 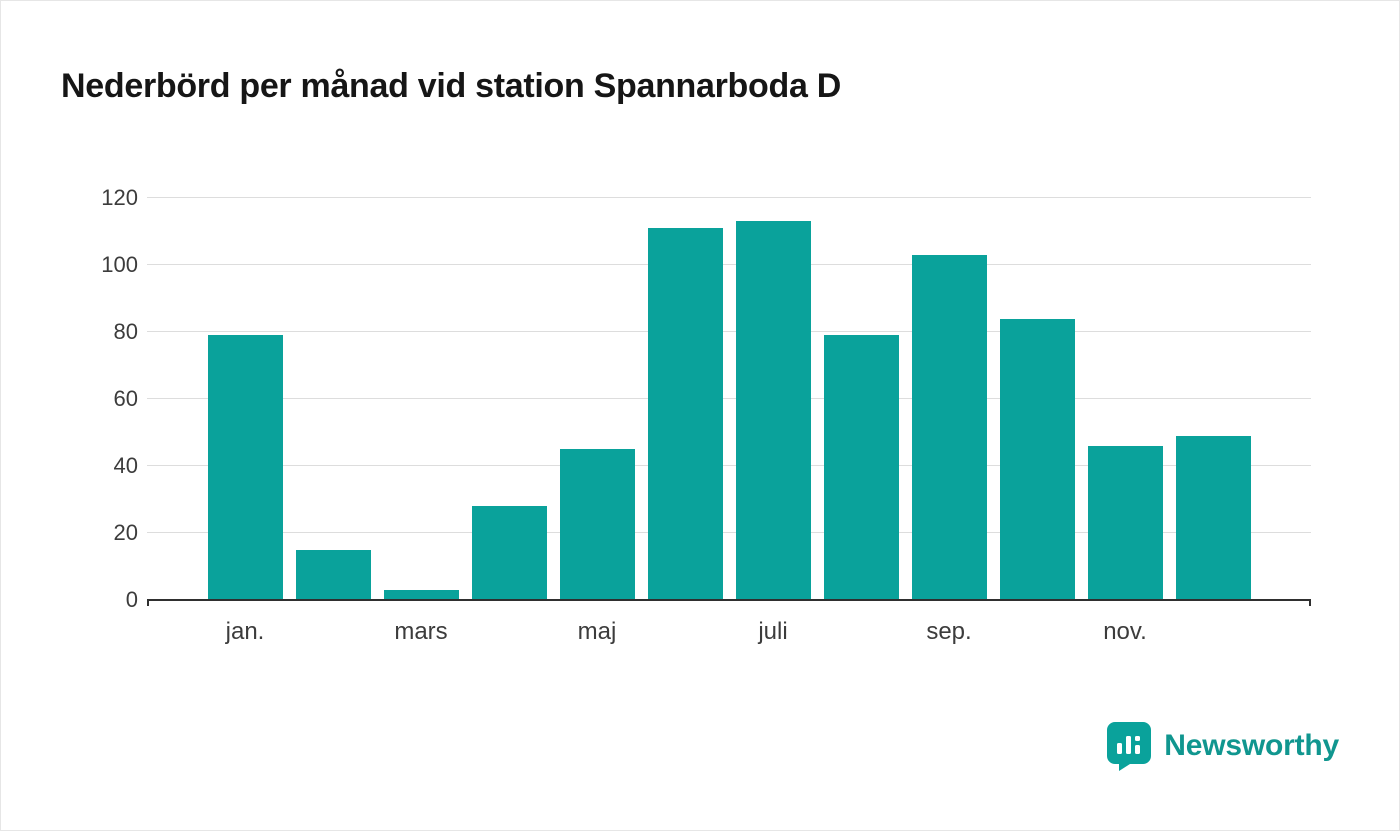 What do you see at coordinates (125, 533) in the screenshot?
I see `y-tick-label: 20` at bounding box center [125, 533].